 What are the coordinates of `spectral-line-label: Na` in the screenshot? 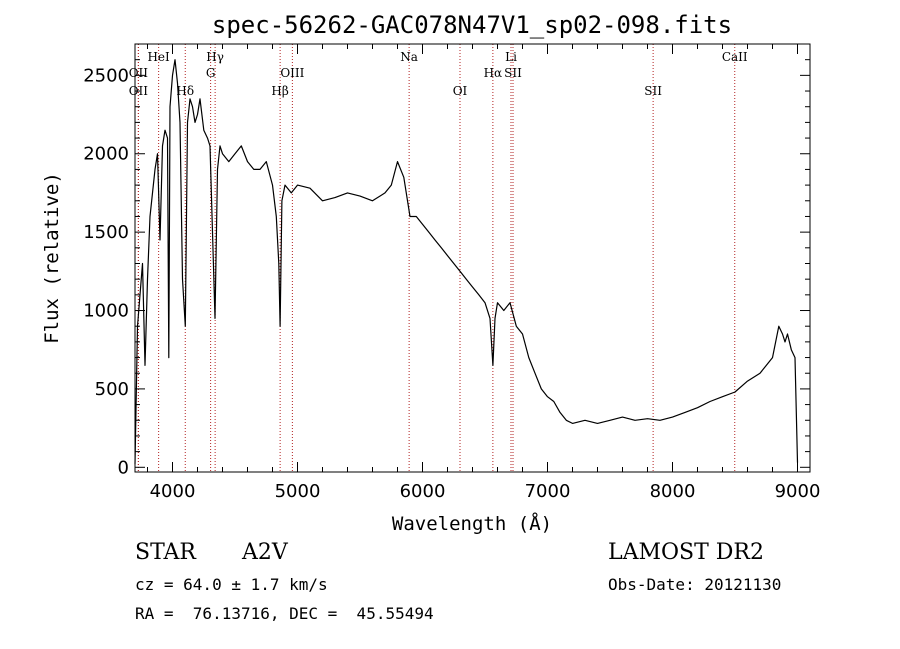 It's located at (409, 57).